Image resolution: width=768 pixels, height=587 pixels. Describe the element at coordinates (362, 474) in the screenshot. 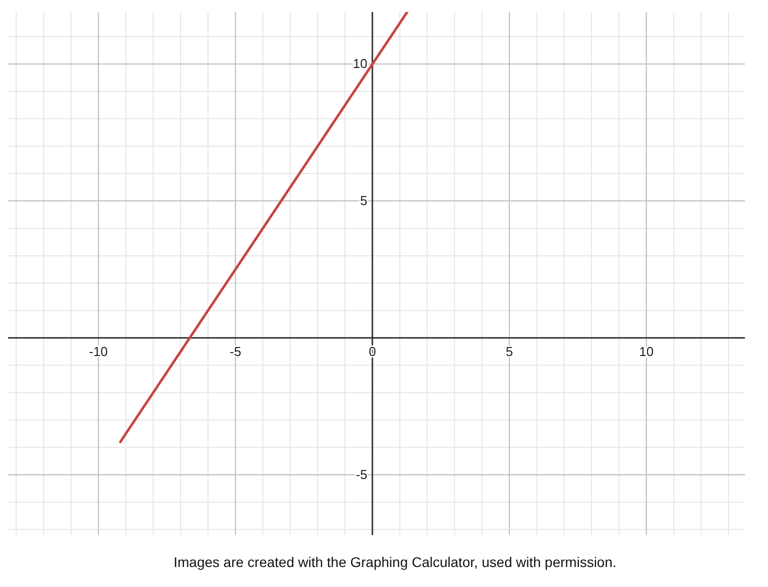

I see `y-tick-label: -5` at that location.